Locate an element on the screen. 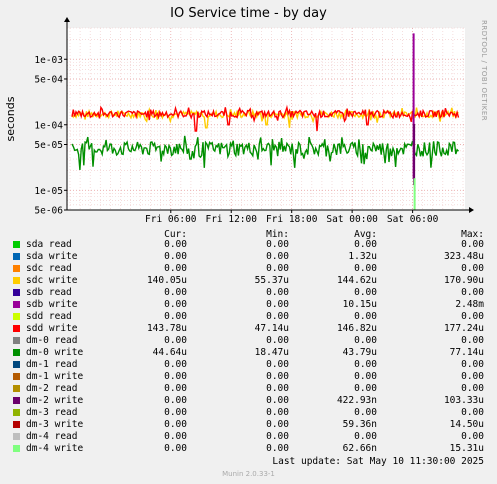 Image resolution: width=497 pixels, height=484 pixels. legend-value-cur: 143.78u is located at coordinates (166, 328).